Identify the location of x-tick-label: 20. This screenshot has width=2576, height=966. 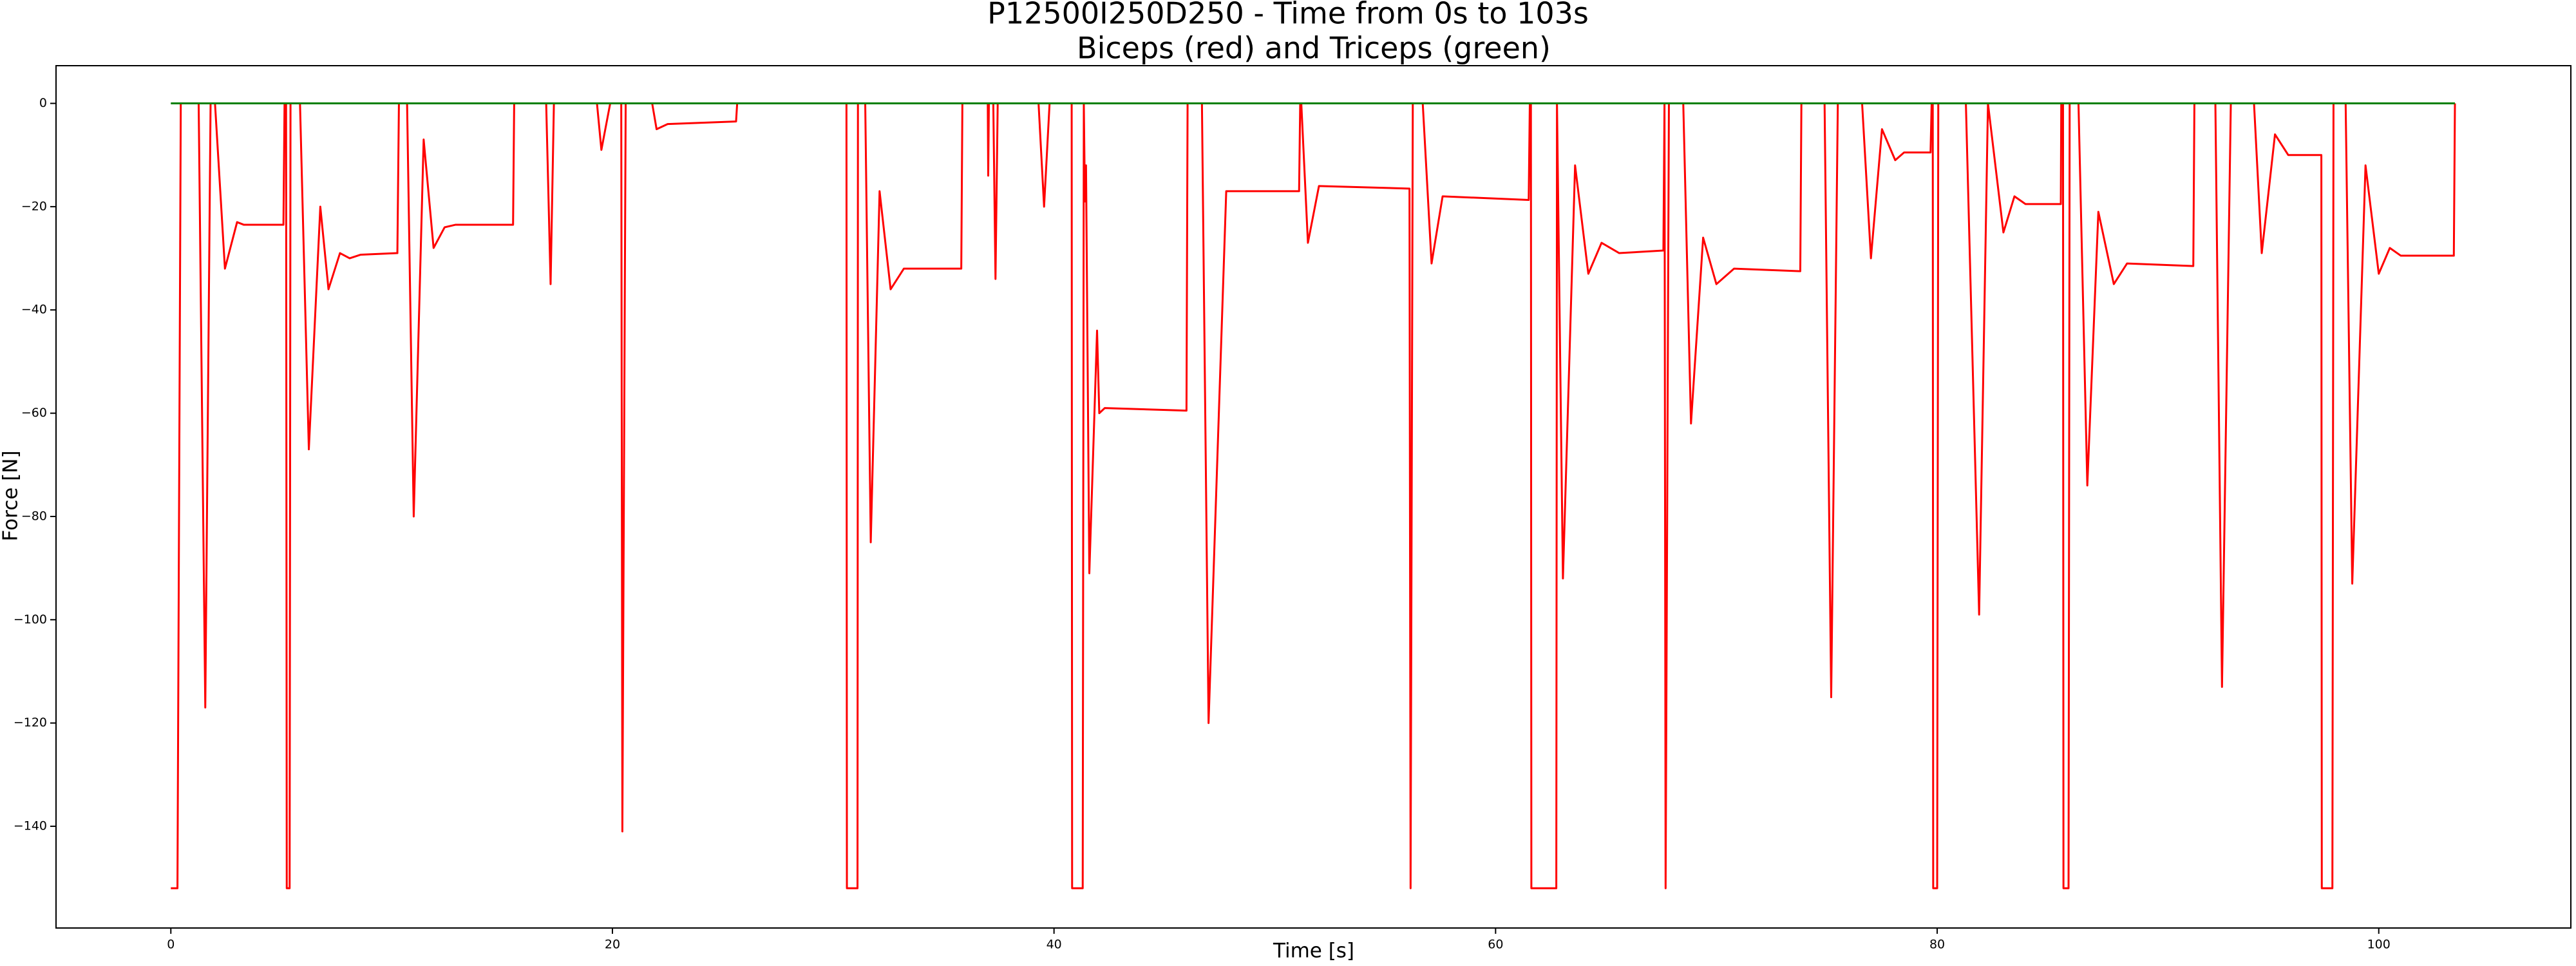
(612, 945).